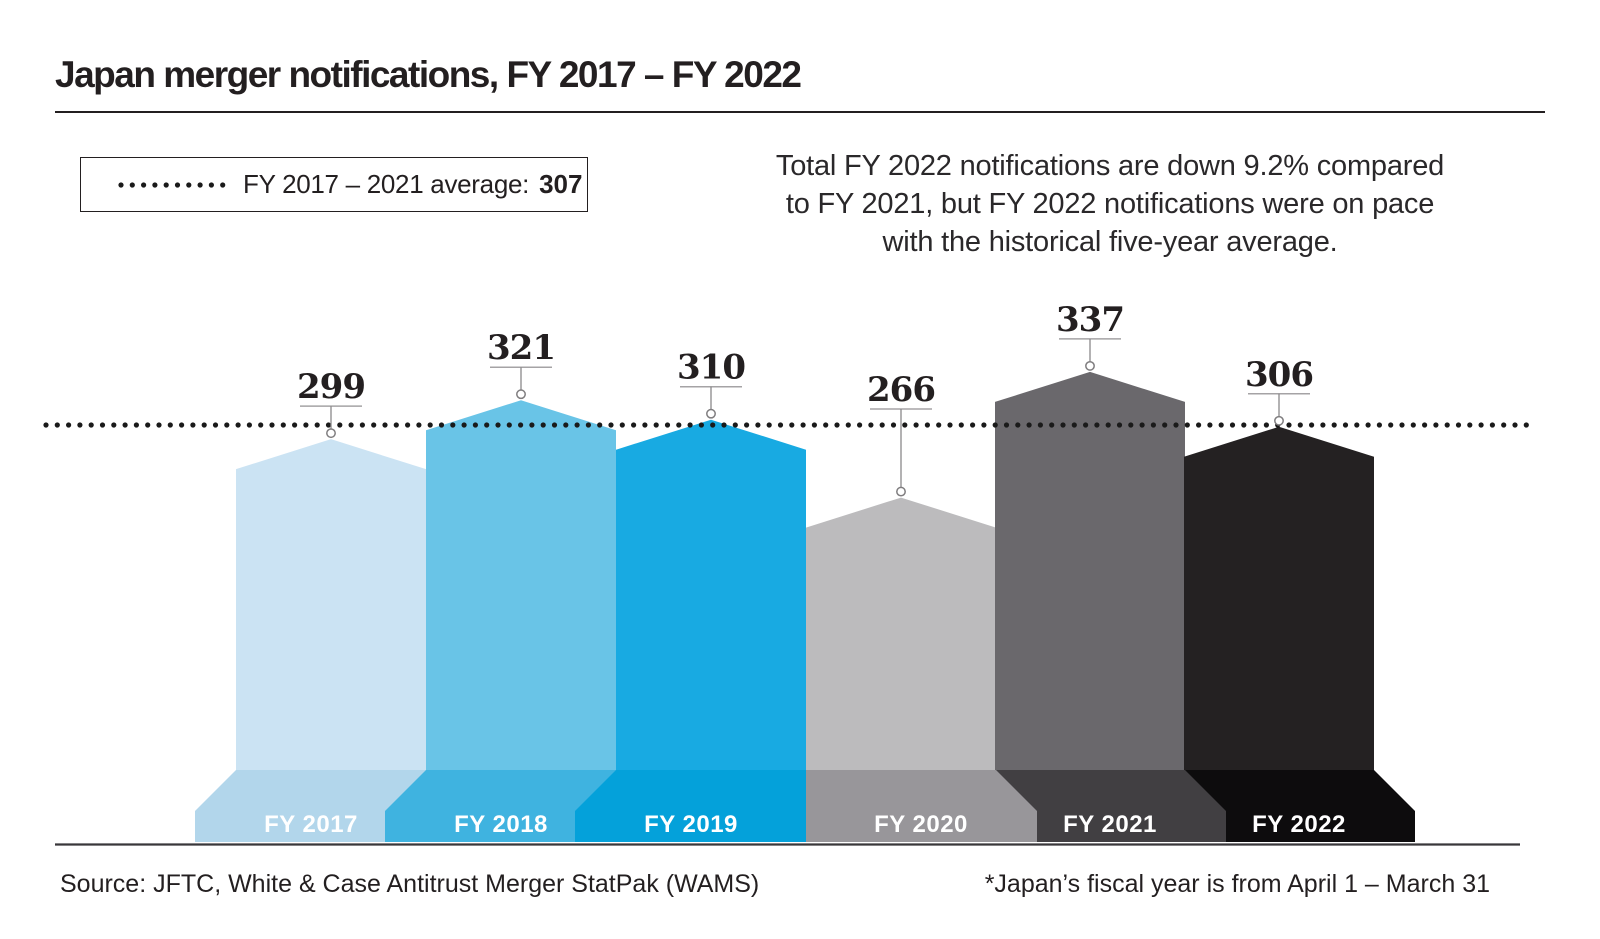 The image size is (1600, 939). Describe the element at coordinates (331, 604) in the screenshot. I see `bar-fy-2017` at that location.